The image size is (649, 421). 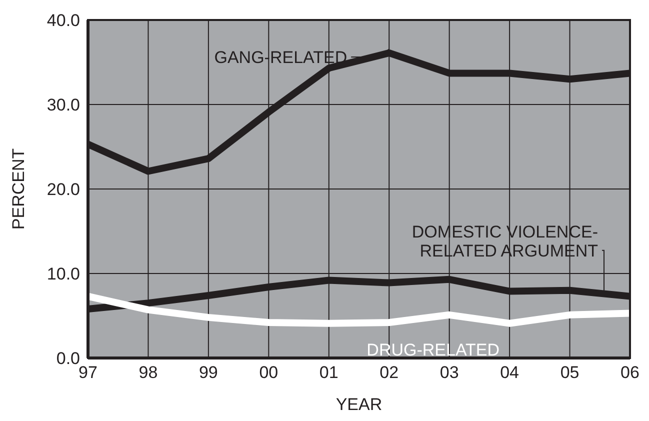 I want to click on x-axis-title: YEAR, so click(x=359, y=404).